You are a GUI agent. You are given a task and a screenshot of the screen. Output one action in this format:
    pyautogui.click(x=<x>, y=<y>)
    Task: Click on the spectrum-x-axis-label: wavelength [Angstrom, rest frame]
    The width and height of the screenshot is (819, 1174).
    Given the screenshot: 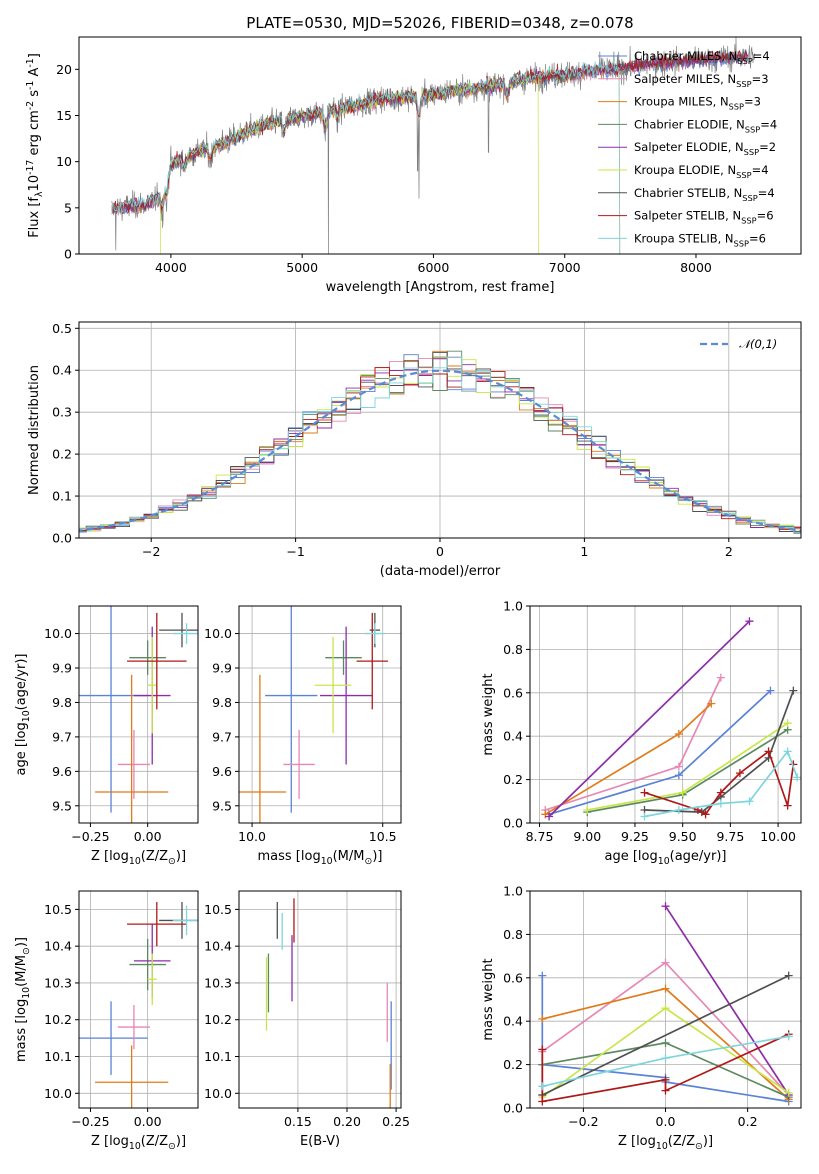 What is the action you would take?
    pyautogui.click(x=440, y=287)
    